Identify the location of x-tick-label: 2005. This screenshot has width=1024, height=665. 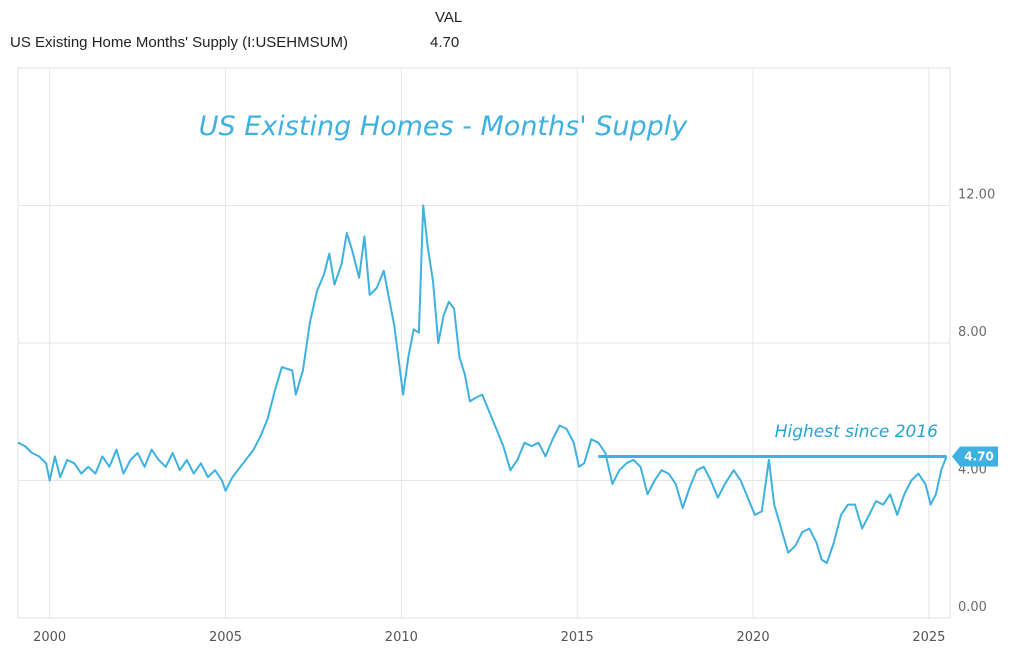
(225, 637).